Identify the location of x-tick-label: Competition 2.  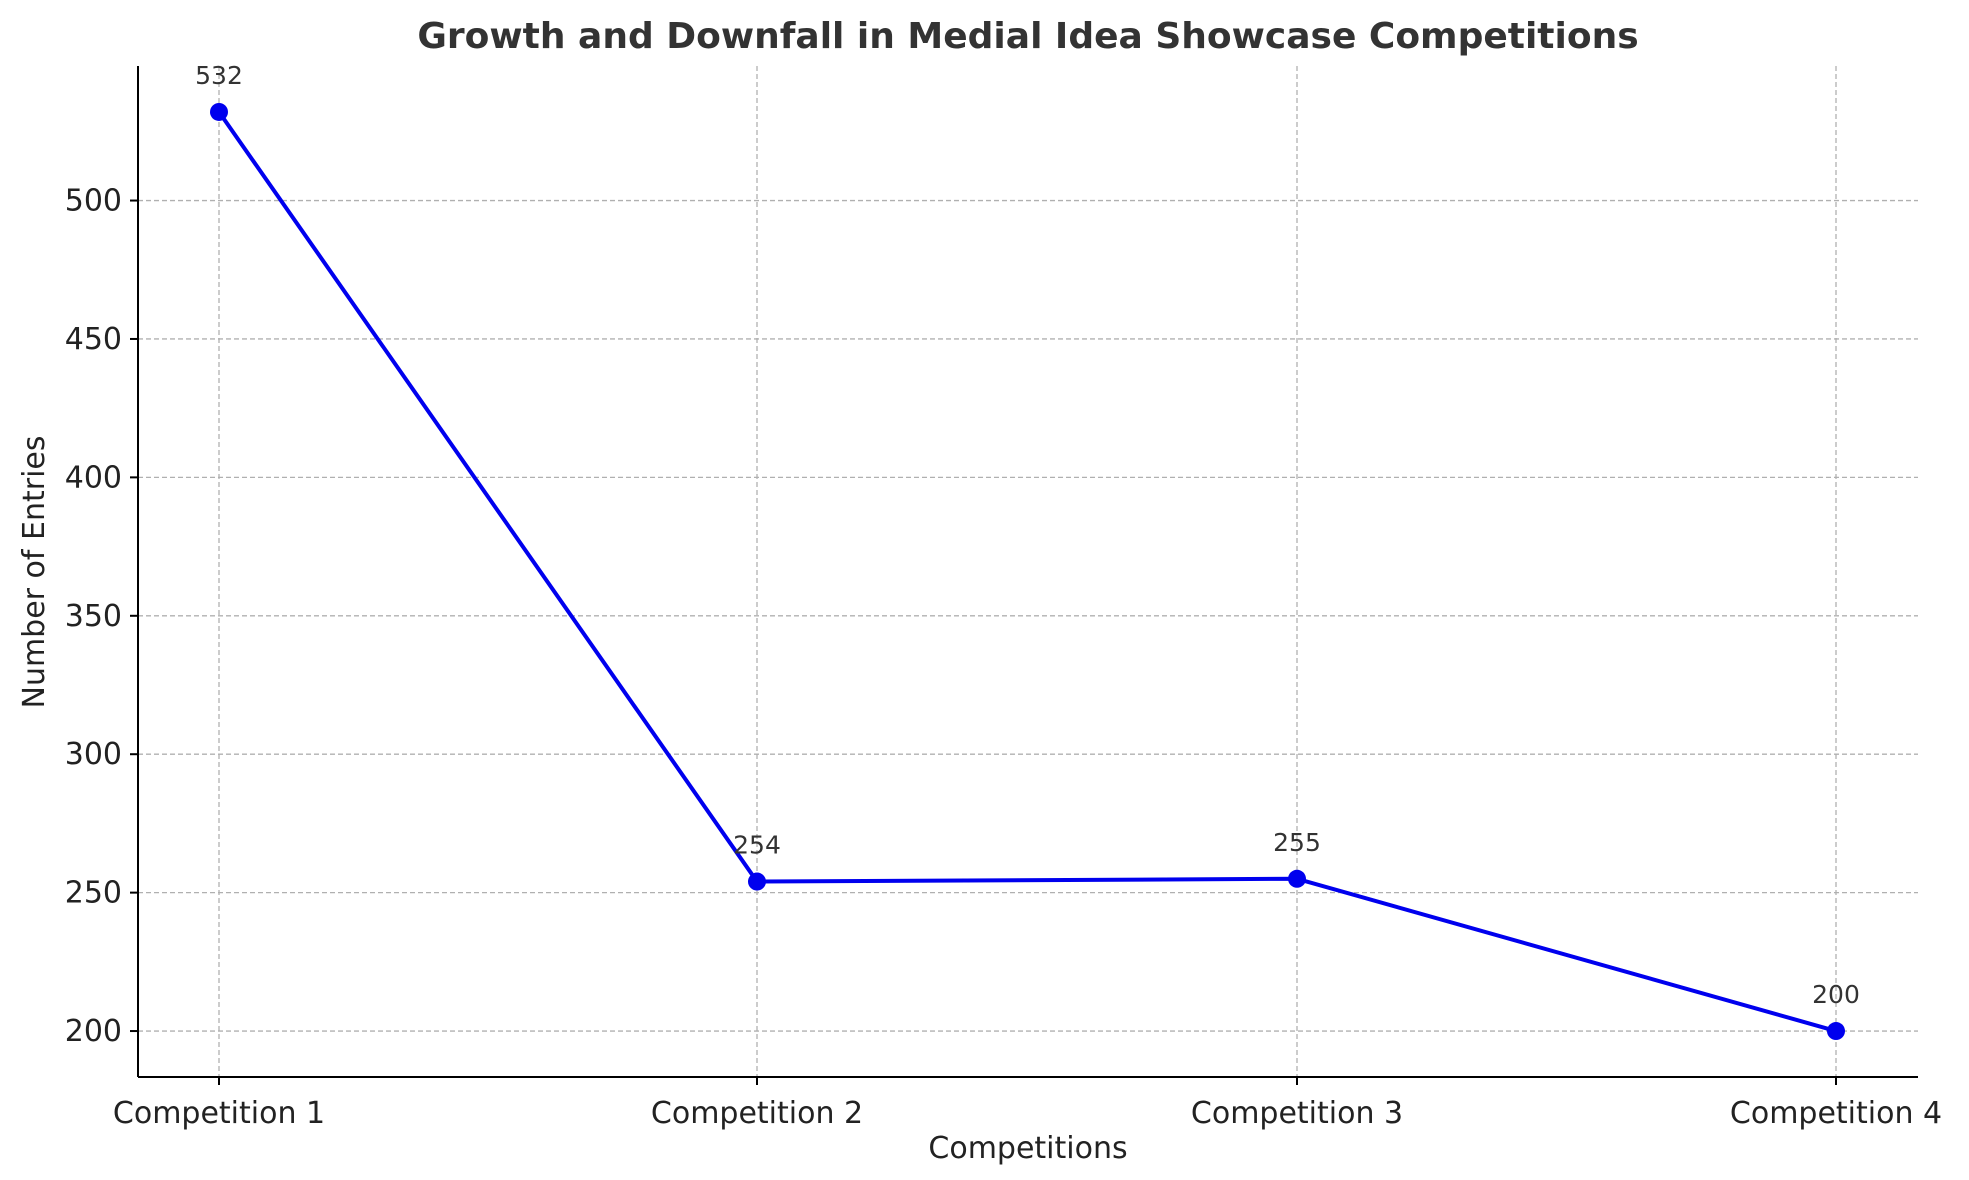
(757, 1113).